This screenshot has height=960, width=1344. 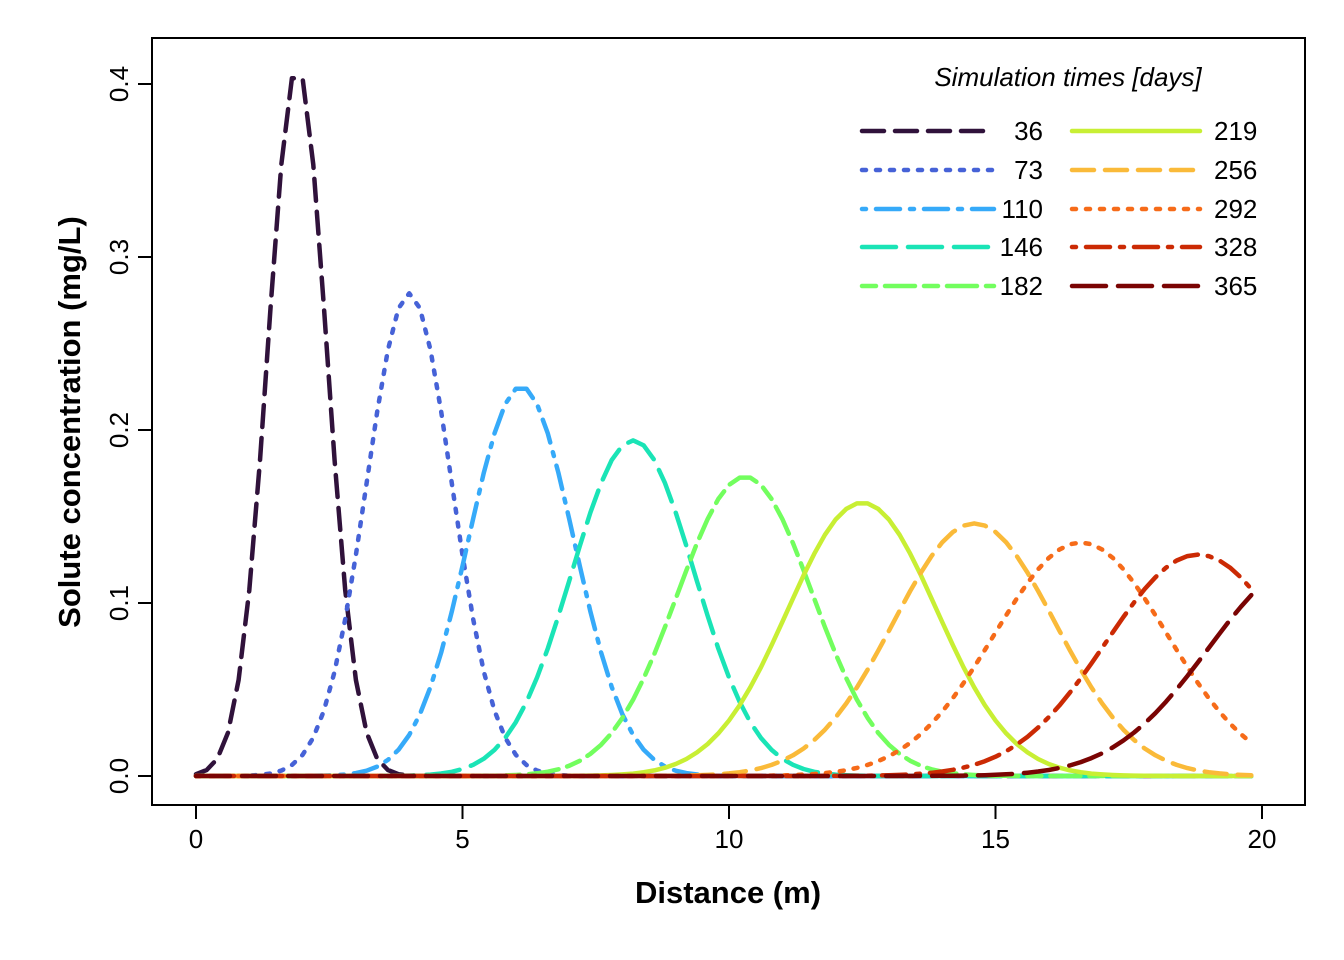 I want to click on x-tick-label: 20, so click(x=1262, y=839).